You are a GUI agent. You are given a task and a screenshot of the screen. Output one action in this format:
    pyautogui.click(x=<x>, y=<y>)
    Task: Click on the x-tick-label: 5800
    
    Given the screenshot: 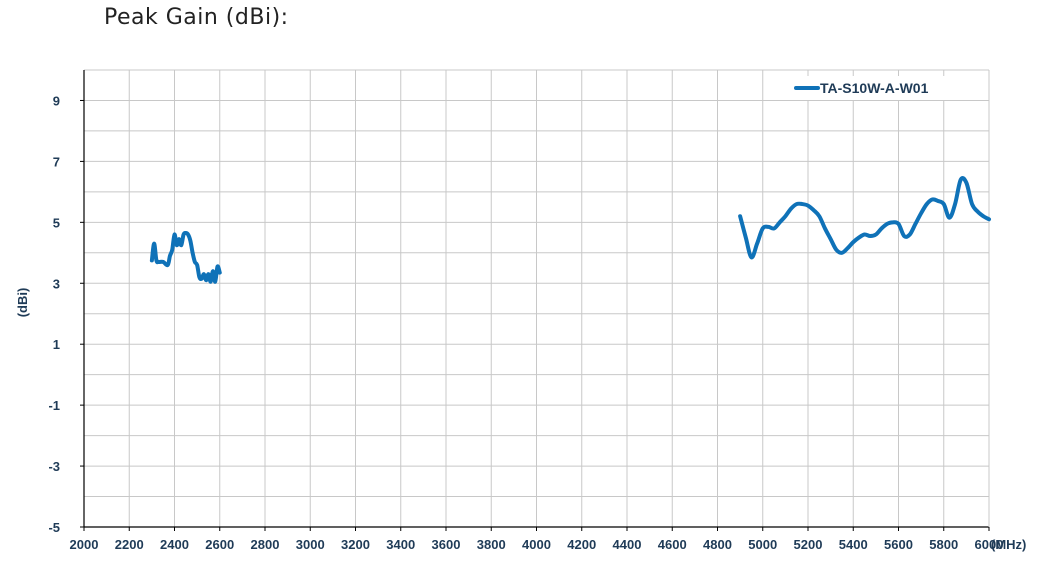 What is the action you would take?
    pyautogui.click(x=943, y=544)
    